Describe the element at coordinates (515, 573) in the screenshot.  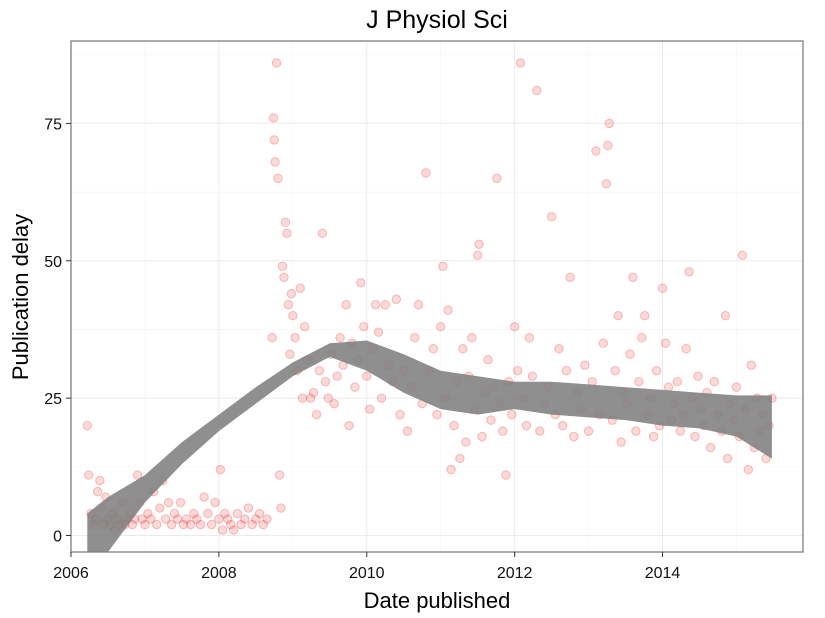
I see `x-tick-label: 2012` at that location.